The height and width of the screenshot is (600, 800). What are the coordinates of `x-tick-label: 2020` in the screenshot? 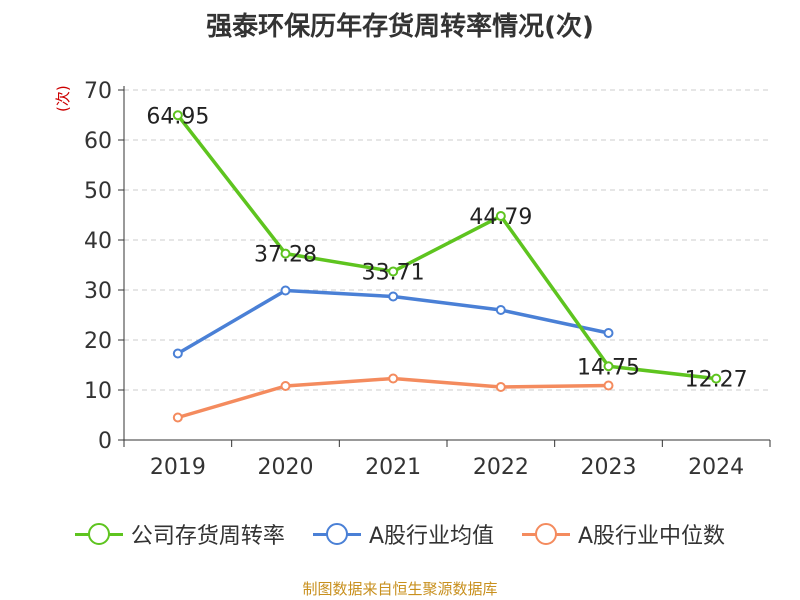 It's located at (286, 467).